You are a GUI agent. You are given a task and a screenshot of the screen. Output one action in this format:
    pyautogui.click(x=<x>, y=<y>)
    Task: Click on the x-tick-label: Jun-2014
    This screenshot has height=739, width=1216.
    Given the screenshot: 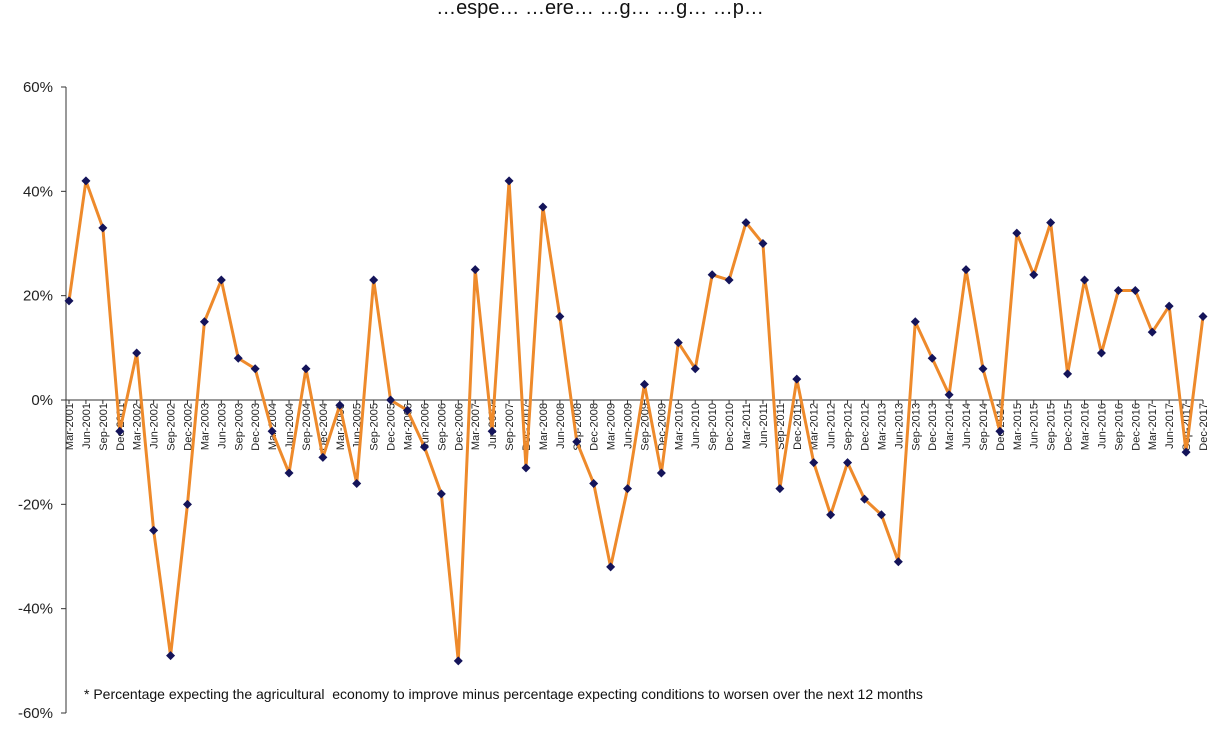 What is the action you would take?
    pyautogui.click(x=967, y=426)
    